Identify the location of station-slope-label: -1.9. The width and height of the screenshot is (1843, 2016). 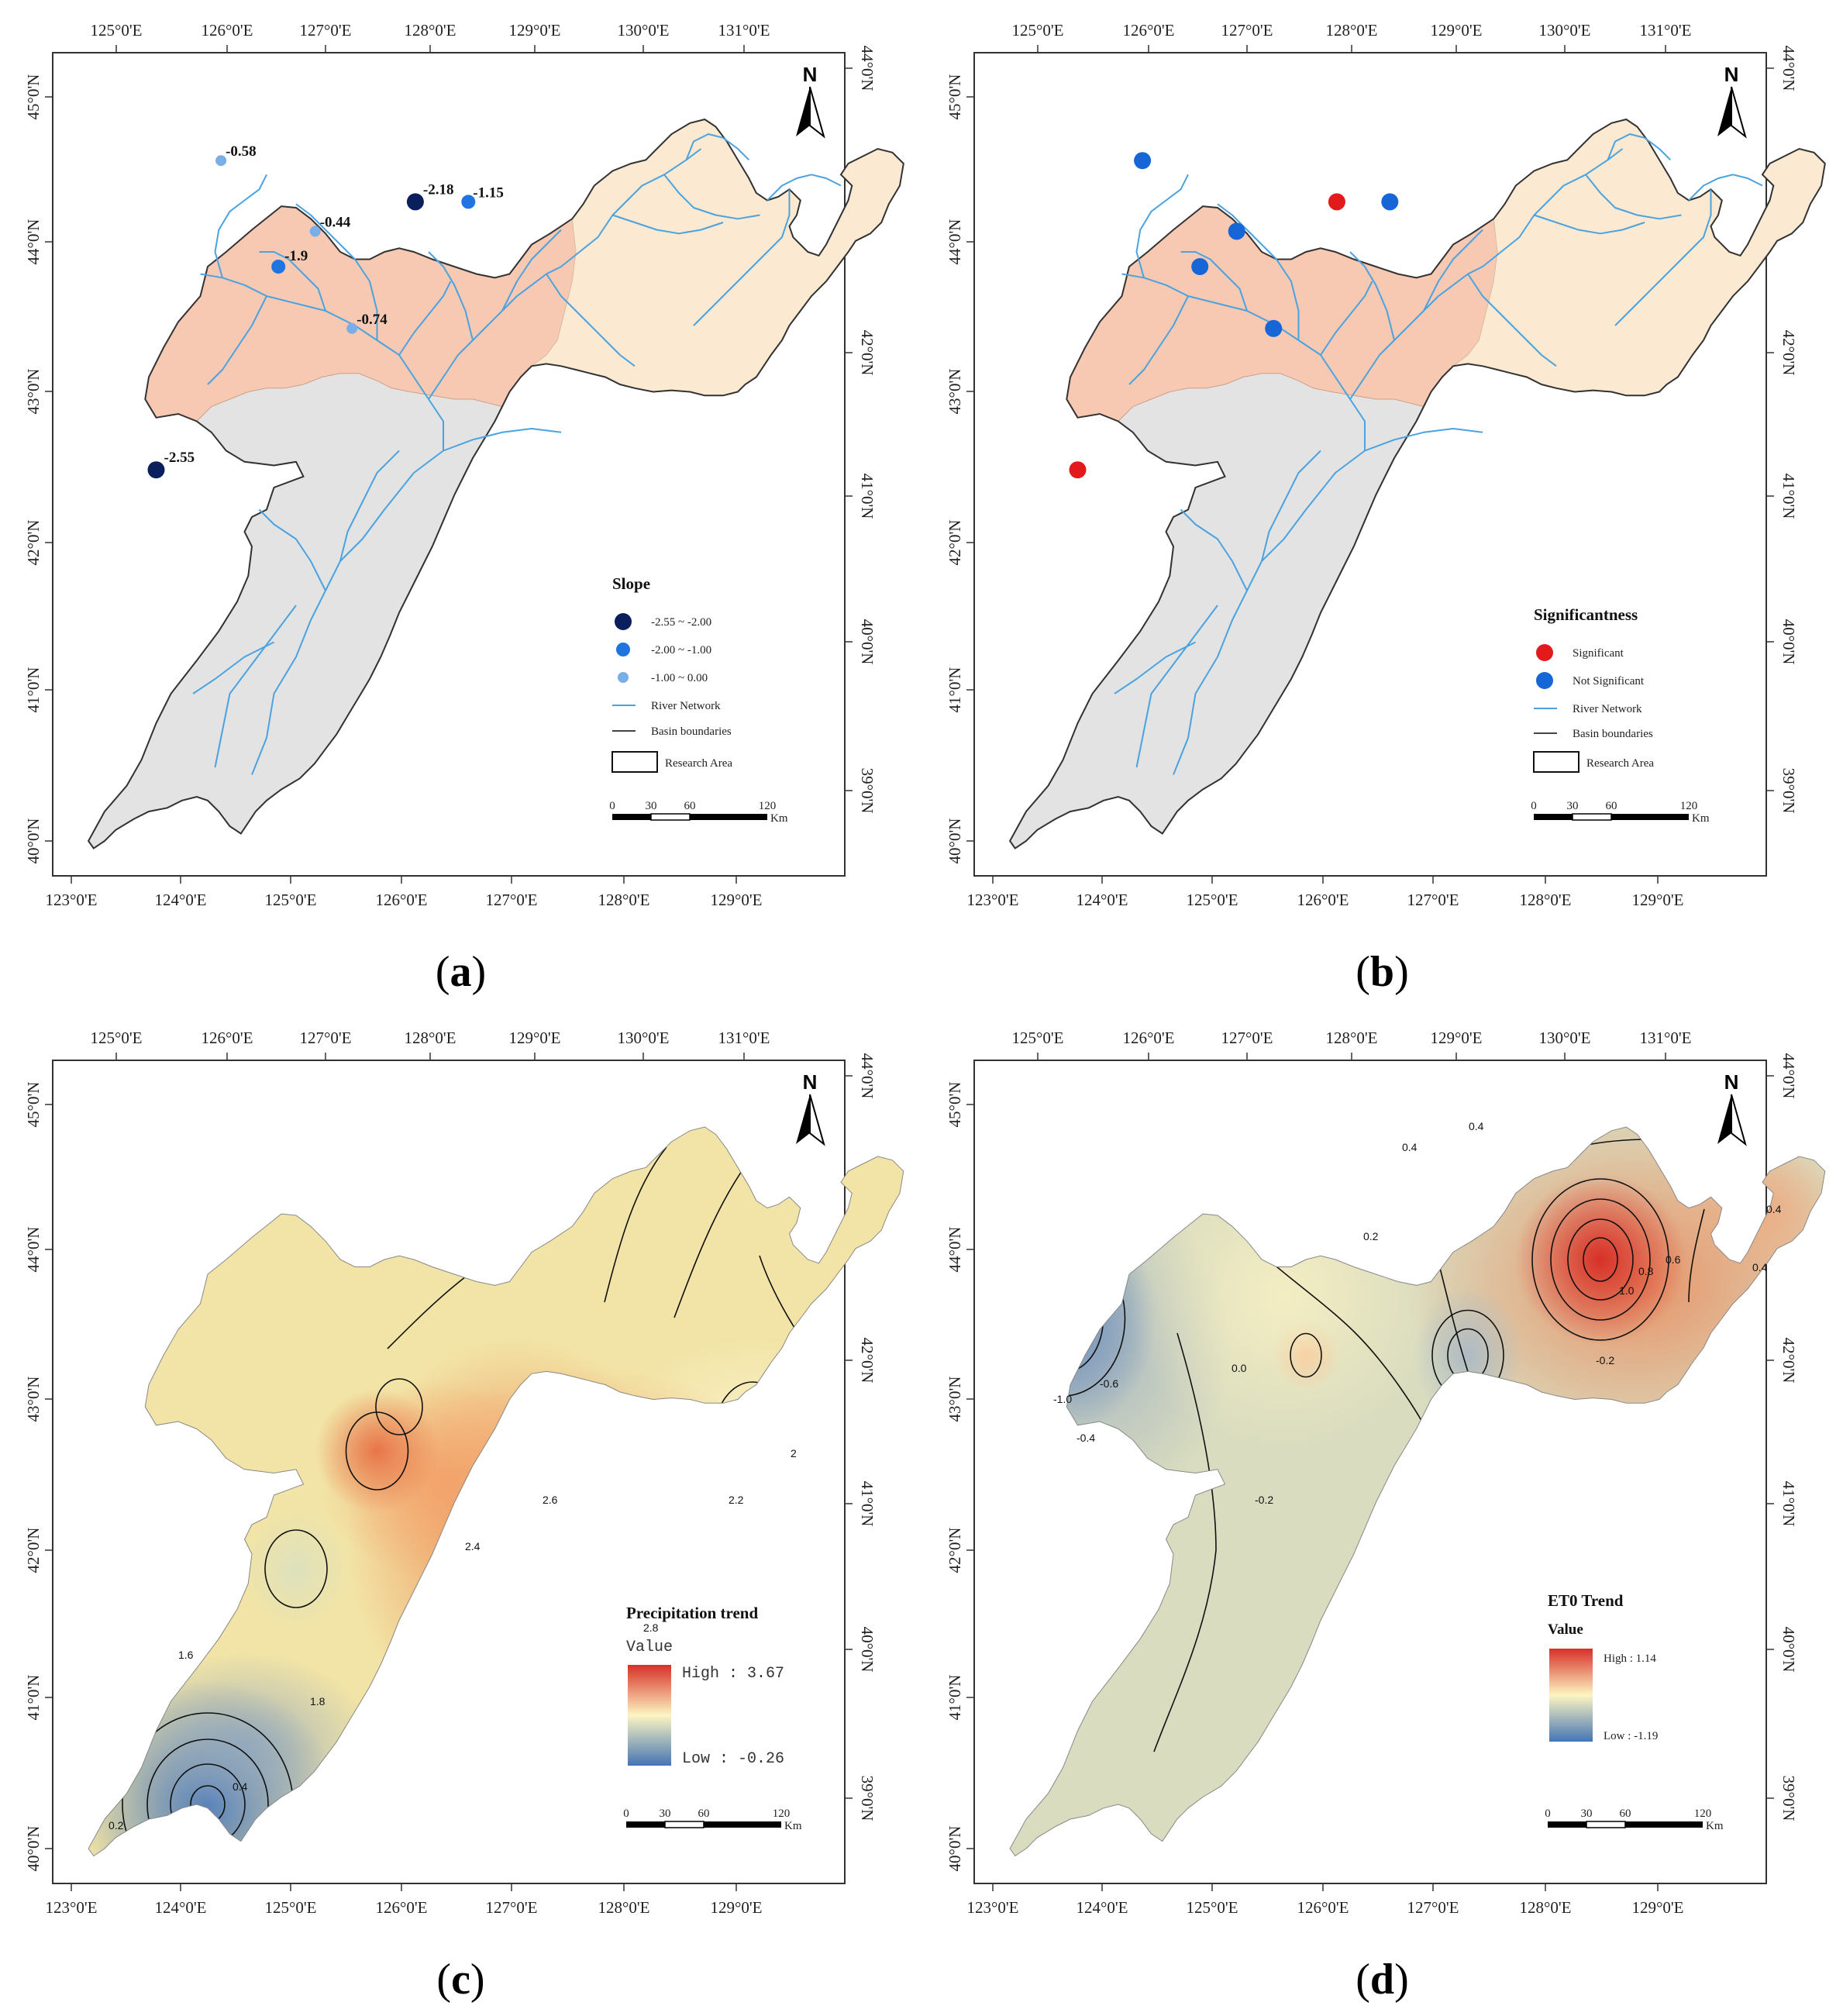
(296, 256).